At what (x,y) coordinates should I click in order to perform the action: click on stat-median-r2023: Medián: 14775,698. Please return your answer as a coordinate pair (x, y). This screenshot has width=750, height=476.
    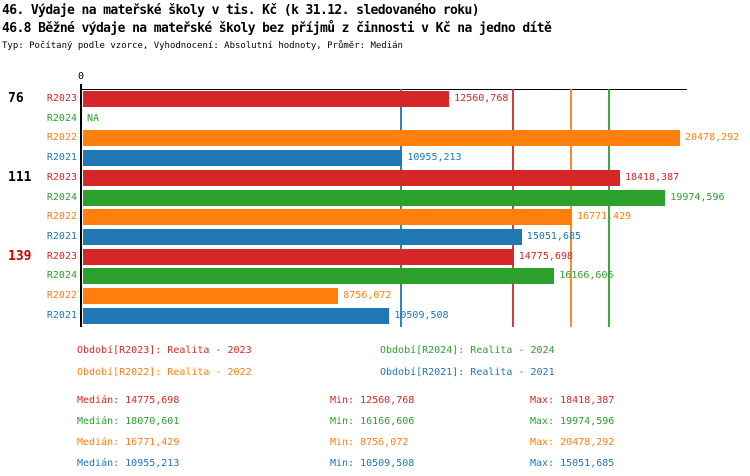
    Looking at the image, I should click on (128, 400).